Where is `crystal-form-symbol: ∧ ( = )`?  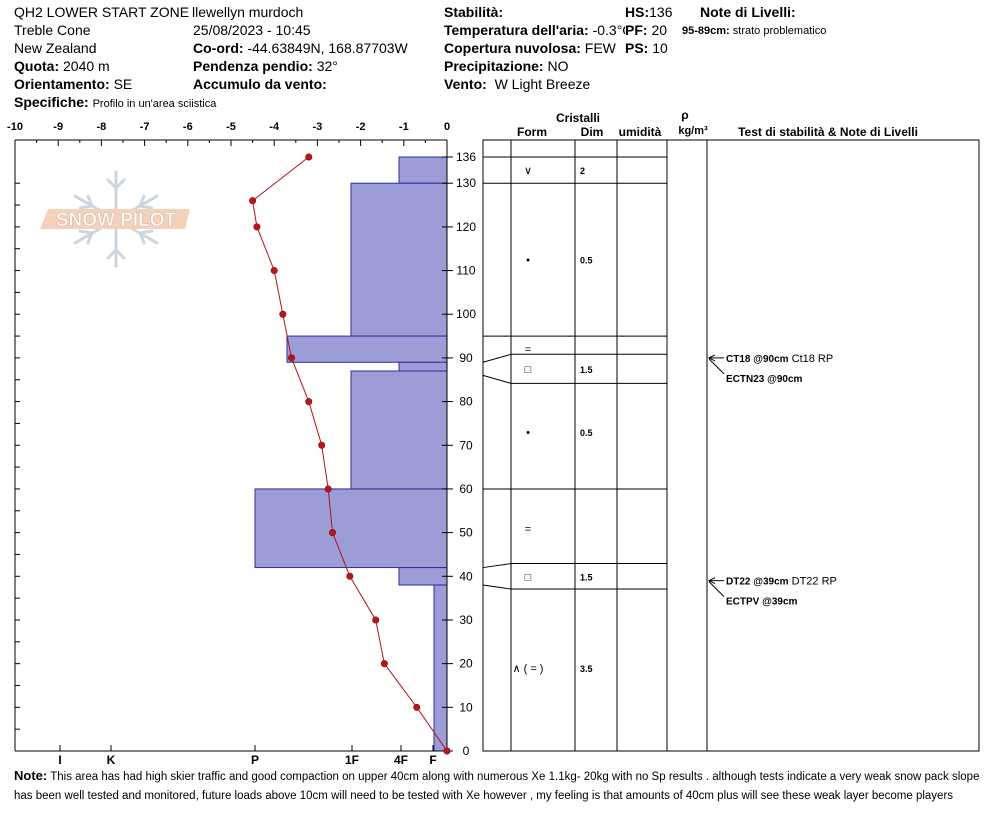 crystal-form-symbol: ∧ ( = ) is located at coordinates (528, 669).